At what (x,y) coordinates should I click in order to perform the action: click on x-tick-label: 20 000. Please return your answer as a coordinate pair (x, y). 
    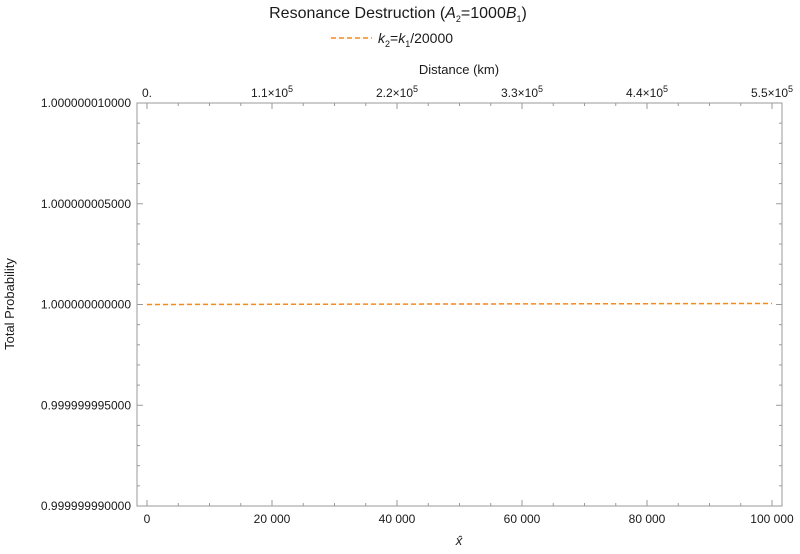
    Looking at the image, I should click on (272, 519).